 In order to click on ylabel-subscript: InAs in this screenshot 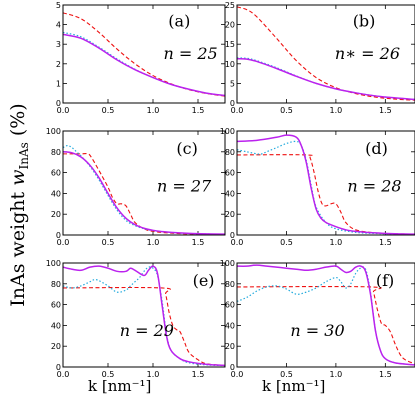, I will do `click(23, 155)`.